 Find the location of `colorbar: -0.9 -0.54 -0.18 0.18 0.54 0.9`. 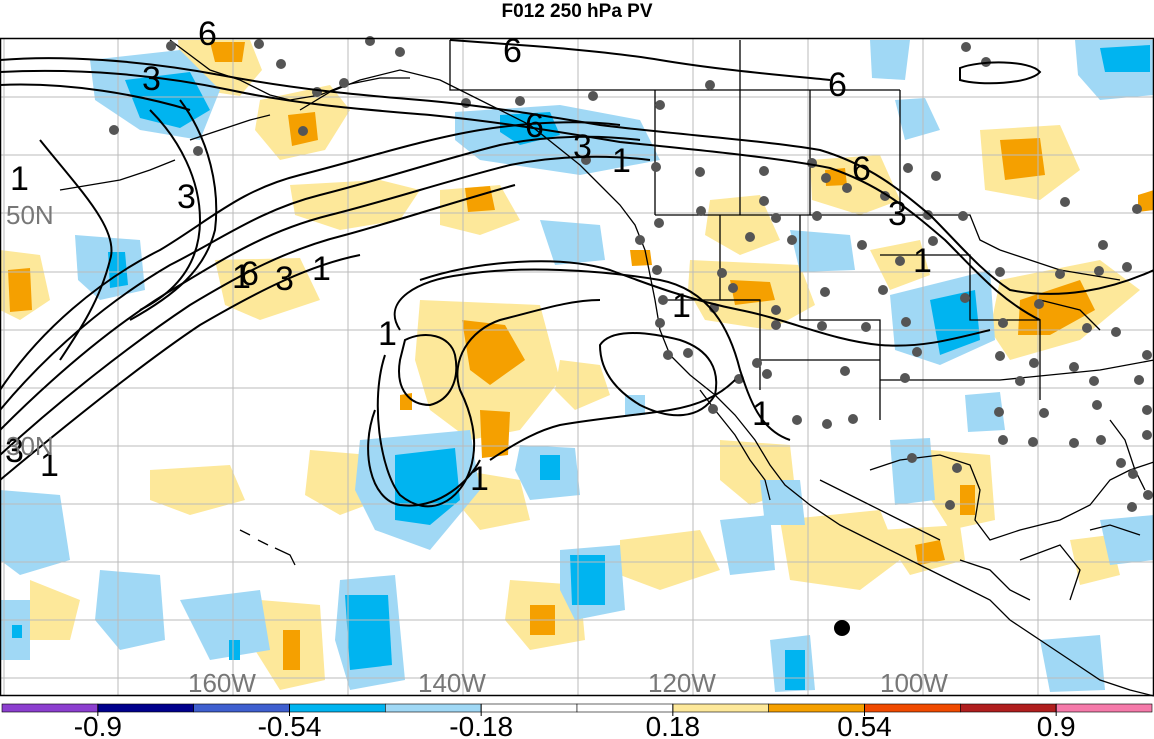

colorbar: -0.9 -0.54 -0.18 0.18 0.54 0.9 is located at coordinates (577, 721).